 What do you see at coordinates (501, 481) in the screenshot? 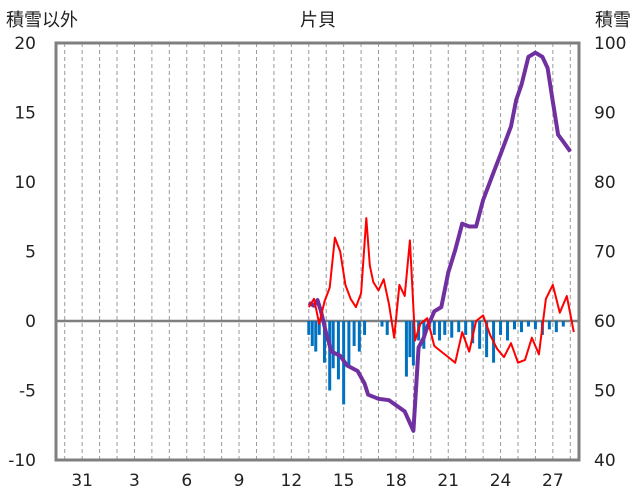
I see `x-tick-label: 24` at bounding box center [501, 481].